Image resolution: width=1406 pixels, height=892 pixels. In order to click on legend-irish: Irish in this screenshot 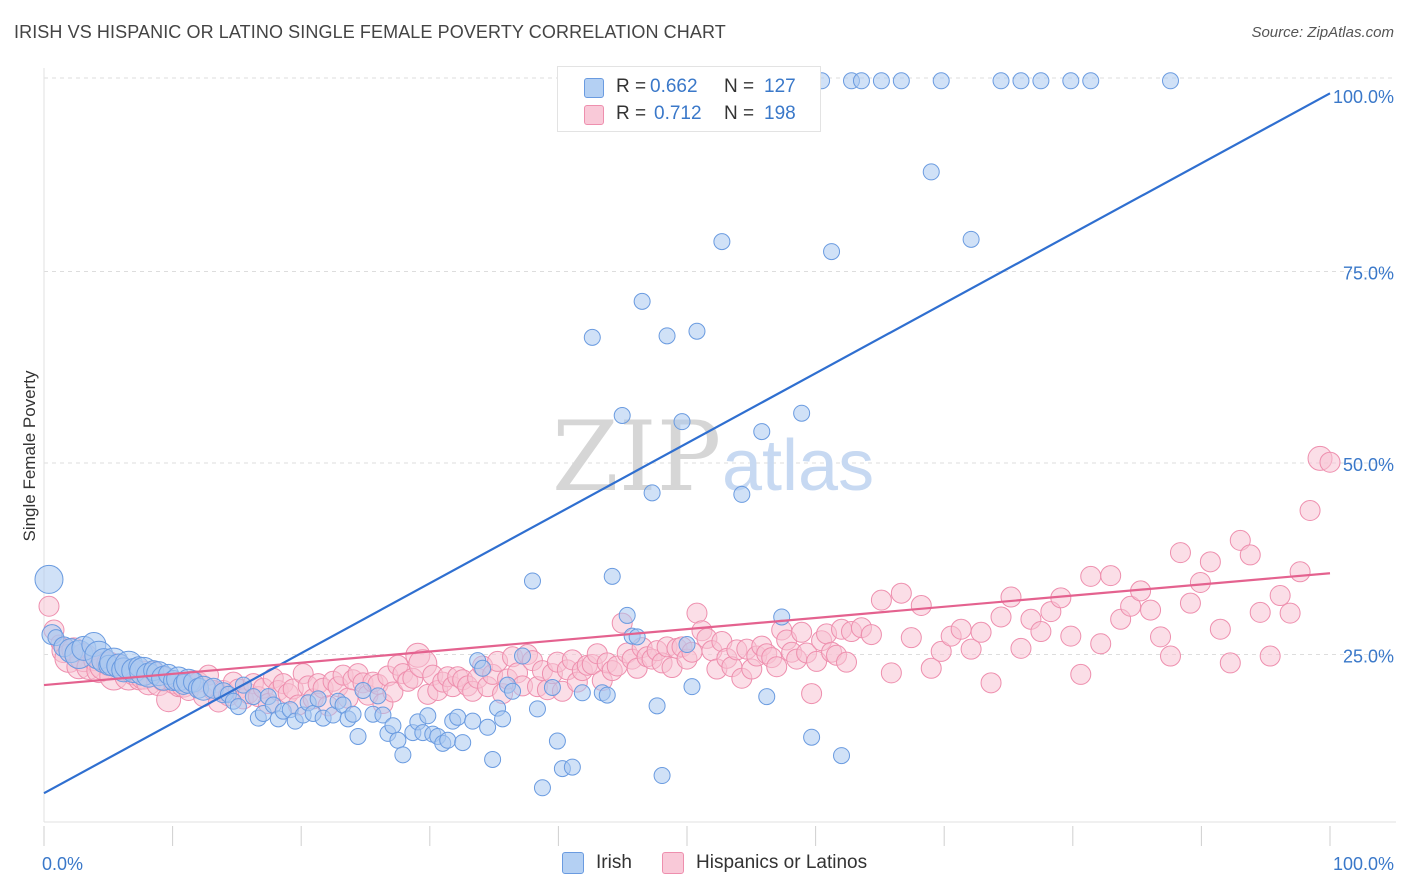, I will do `click(597, 863)`.